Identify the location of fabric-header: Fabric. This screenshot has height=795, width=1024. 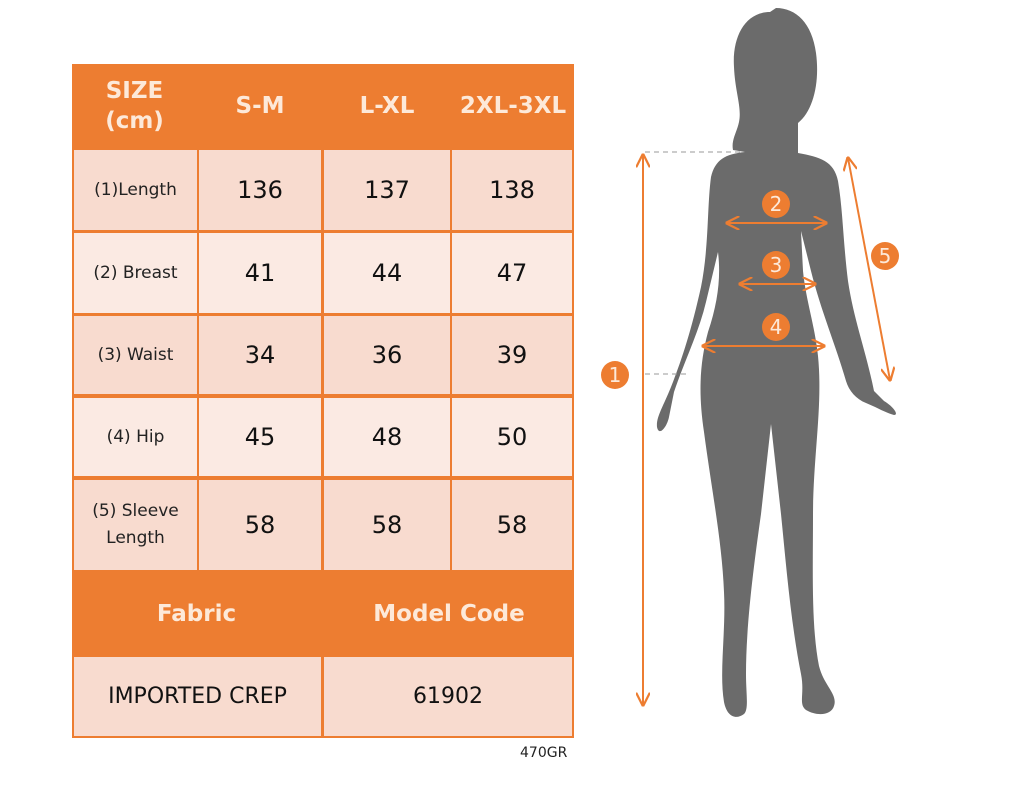
(196, 613).